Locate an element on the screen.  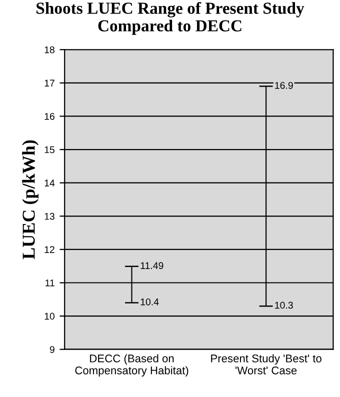
y-axis-title: LUEC (p/kWh) is located at coordinates (30, 200).